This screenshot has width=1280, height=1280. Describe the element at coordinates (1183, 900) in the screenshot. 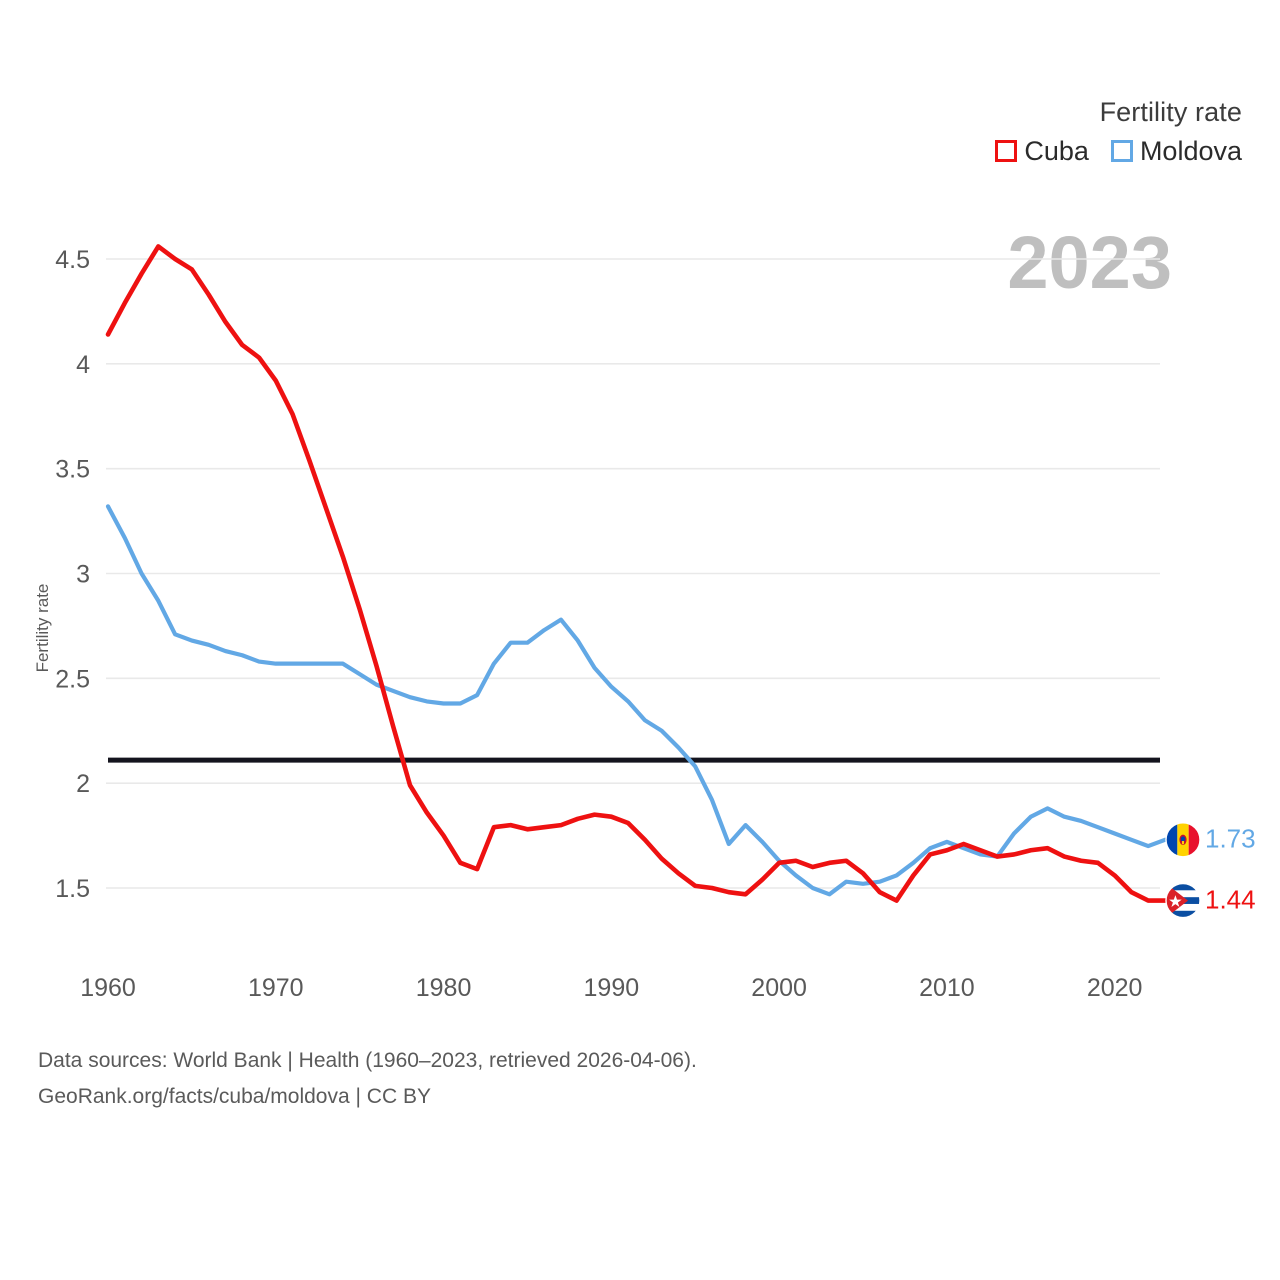

I see `cuba-flag-icon` at that location.